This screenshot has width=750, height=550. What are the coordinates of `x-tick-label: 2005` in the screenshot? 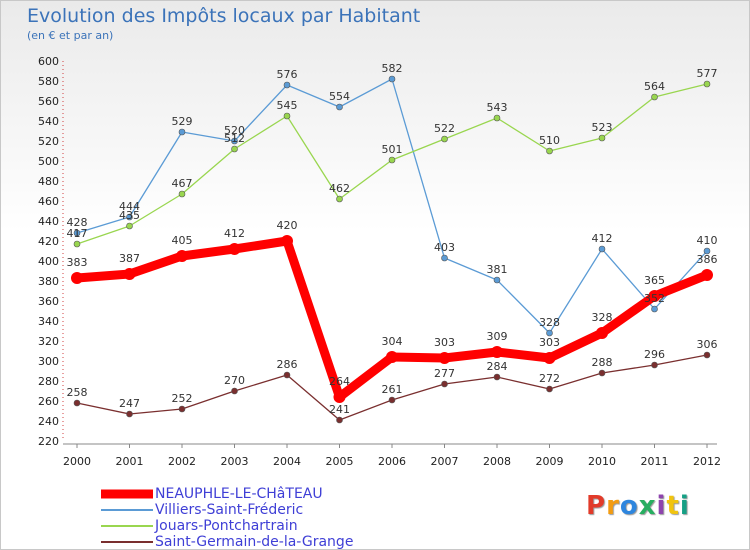 It's located at (340, 461).